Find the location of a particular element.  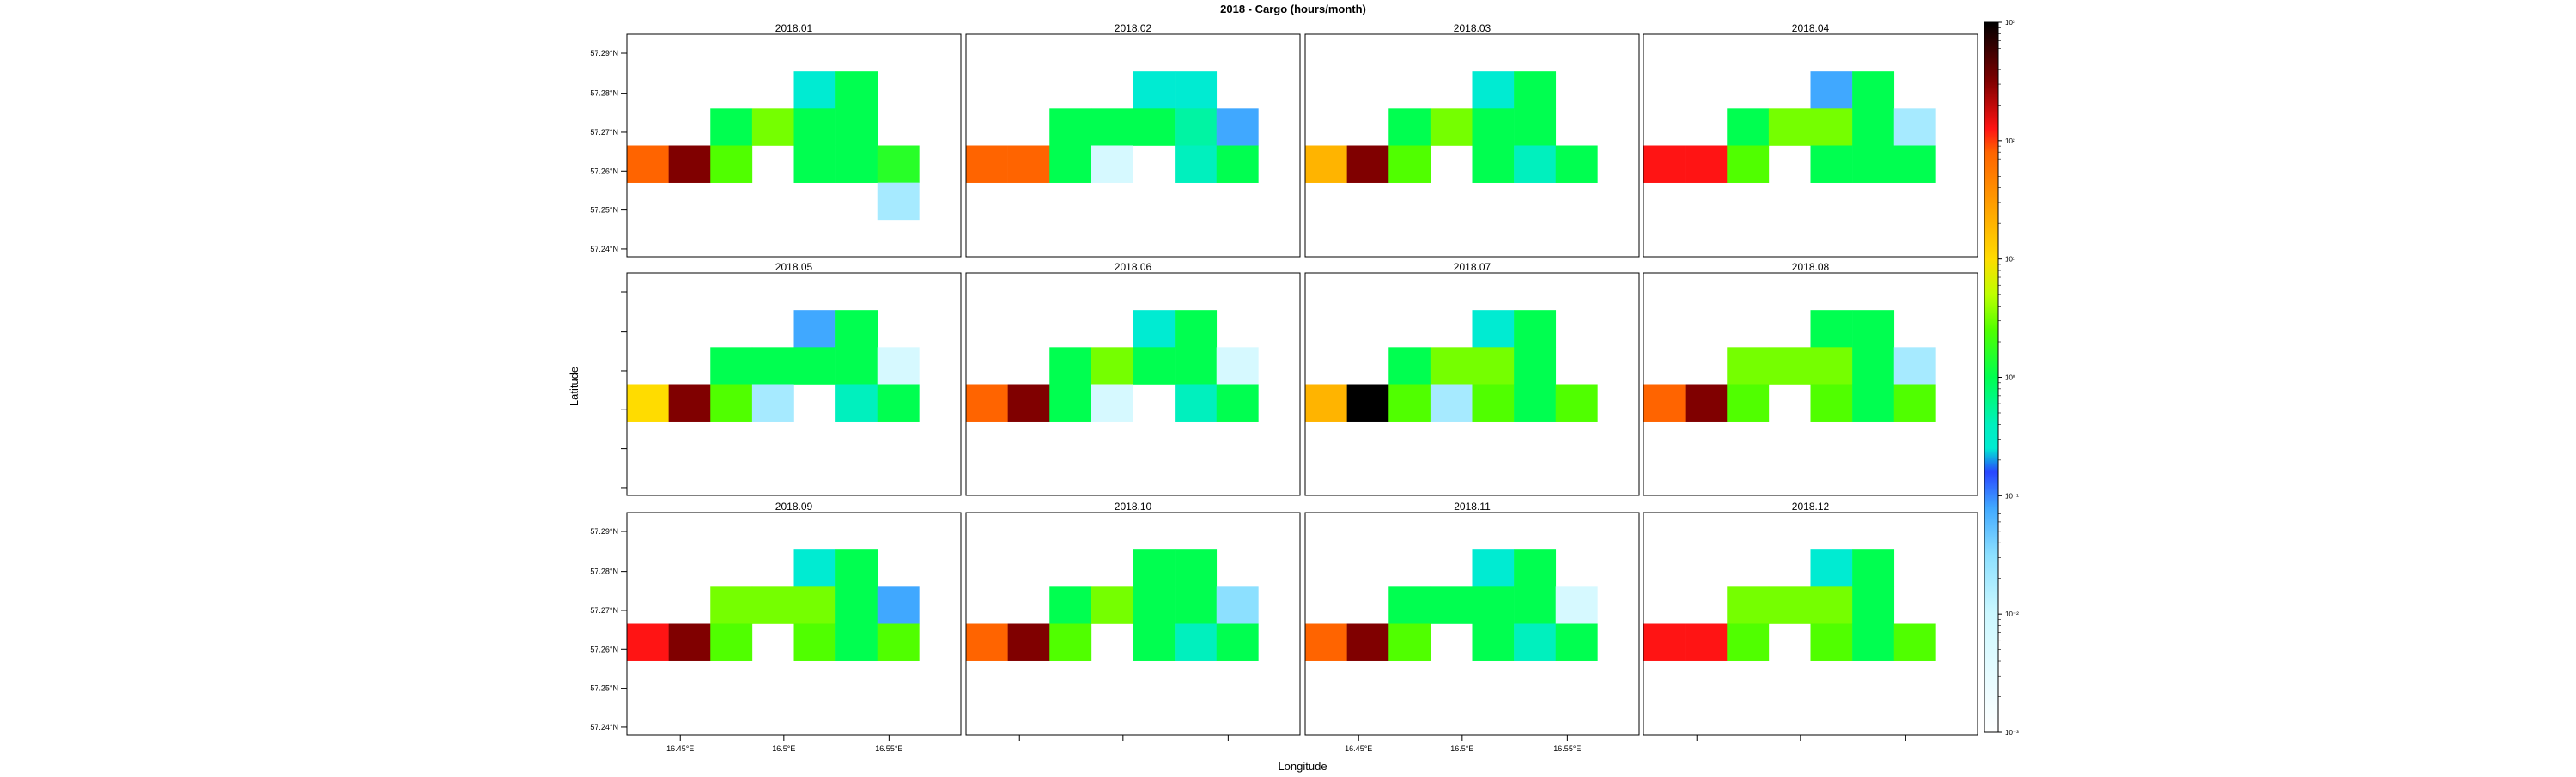

panel-2018-12: 2018.12 is located at coordinates (1811, 618).